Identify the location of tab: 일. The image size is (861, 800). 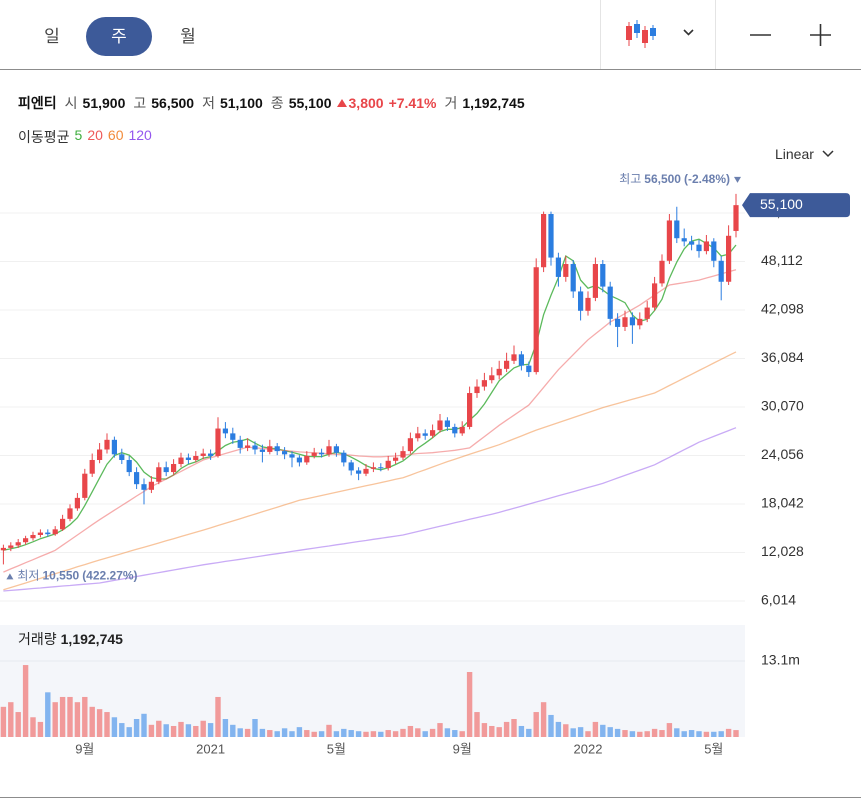
(52, 36).